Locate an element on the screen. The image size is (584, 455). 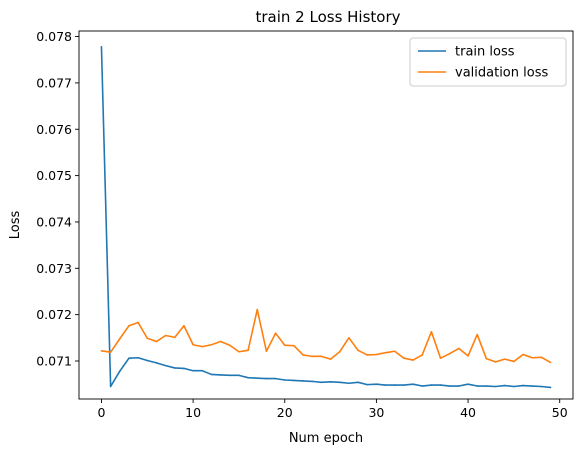
validation-loss-line is located at coordinates (326, 336).